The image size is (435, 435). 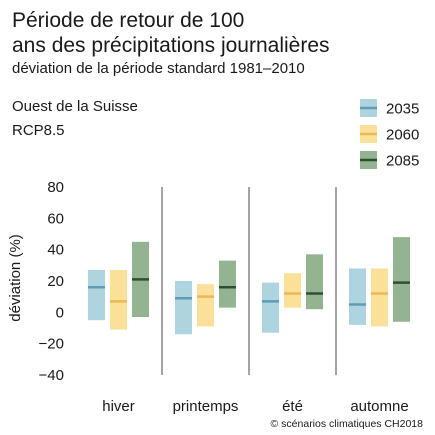 What do you see at coordinates (206, 406) in the screenshot?
I see `category-label: printemps` at bounding box center [206, 406].